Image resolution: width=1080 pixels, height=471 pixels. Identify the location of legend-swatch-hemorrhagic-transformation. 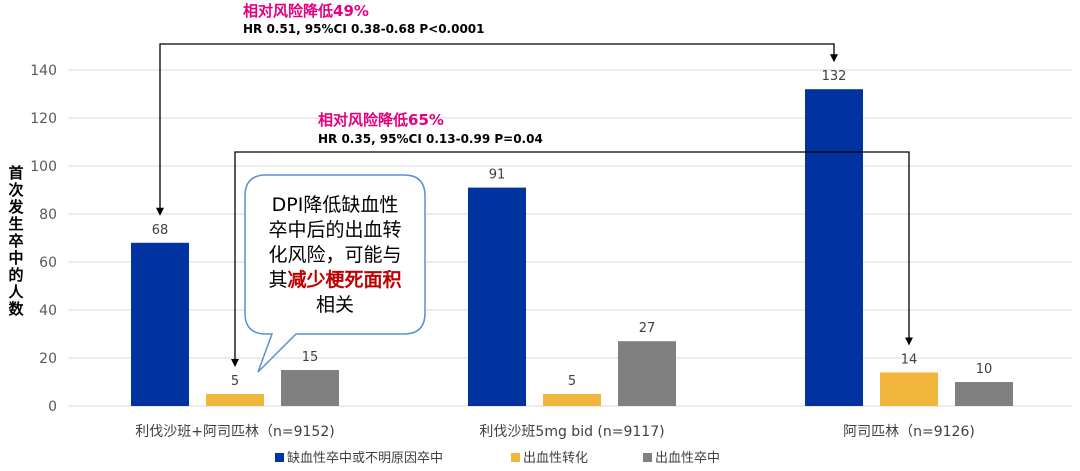
(515, 457).